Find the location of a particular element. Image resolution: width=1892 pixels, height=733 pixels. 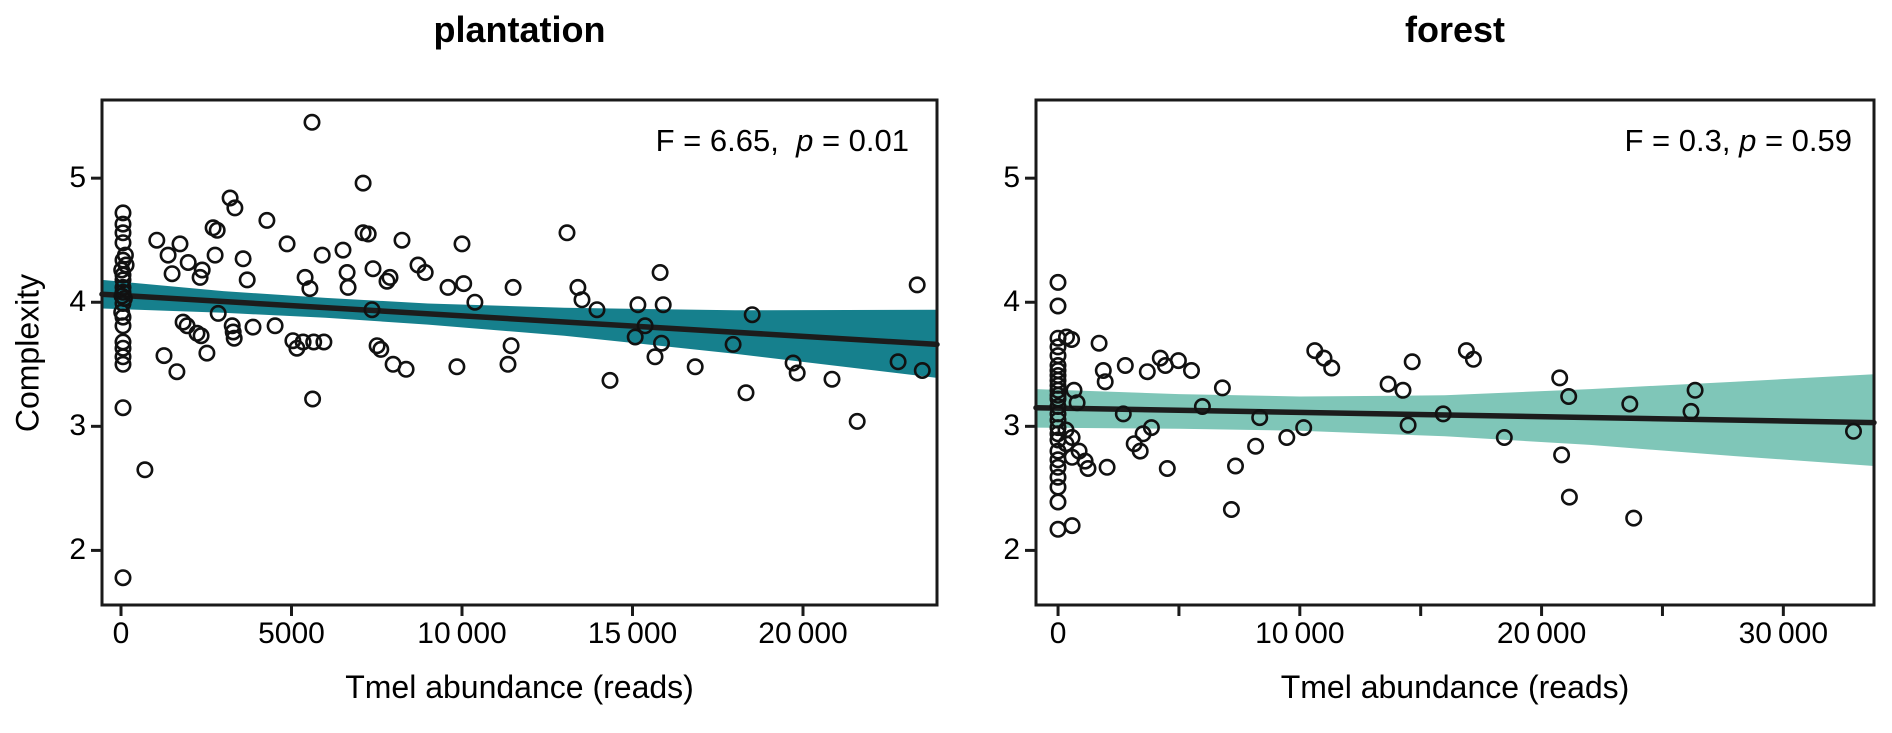

panel-title-plantation: plantation is located at coordinates (519, 29).